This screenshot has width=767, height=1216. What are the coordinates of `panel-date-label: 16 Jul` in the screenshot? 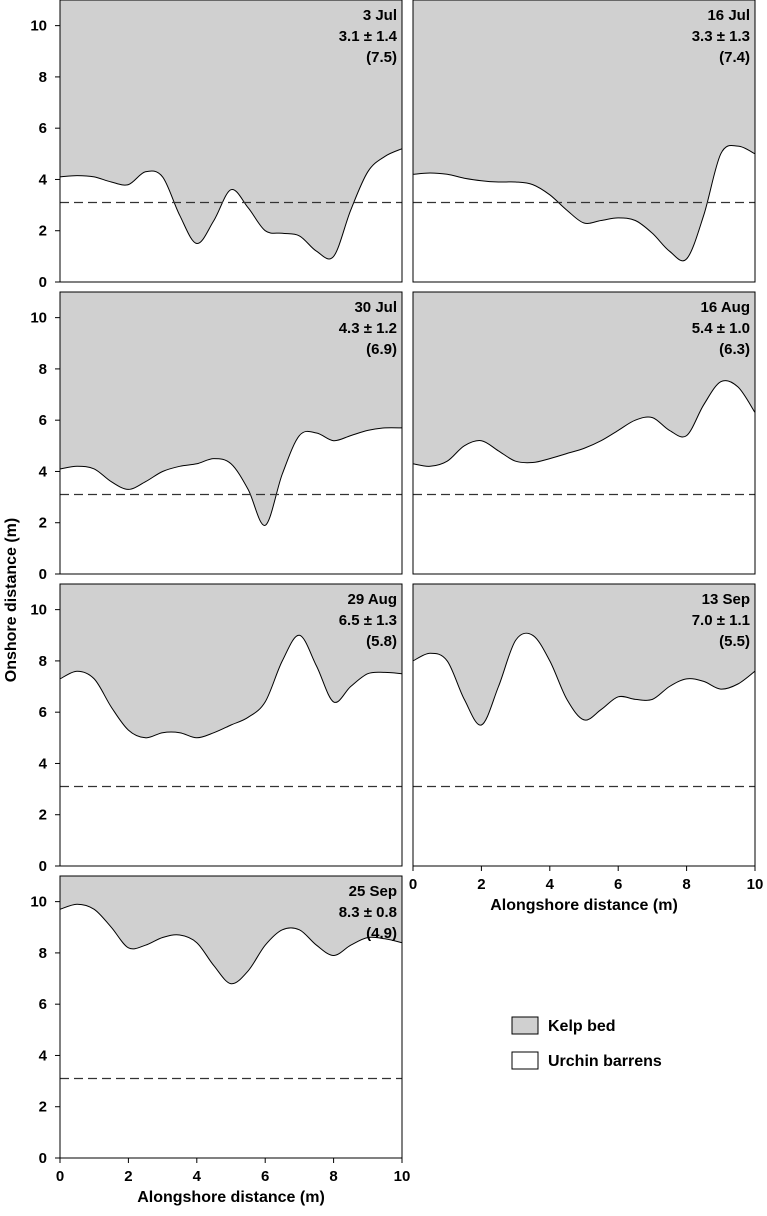 It's located at (728, 15).